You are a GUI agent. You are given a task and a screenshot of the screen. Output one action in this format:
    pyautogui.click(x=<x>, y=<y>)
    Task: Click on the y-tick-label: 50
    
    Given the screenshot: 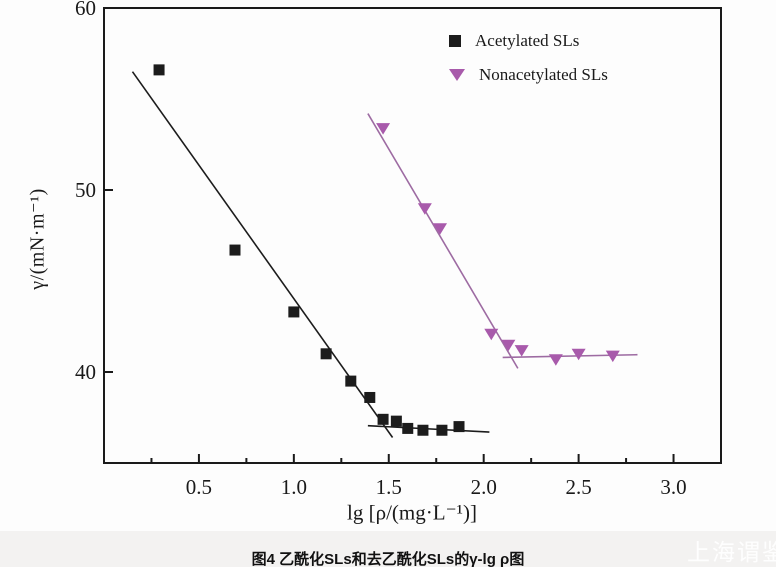 What is the action you would take?
    pyautogui.click(x=85, y=190)
    